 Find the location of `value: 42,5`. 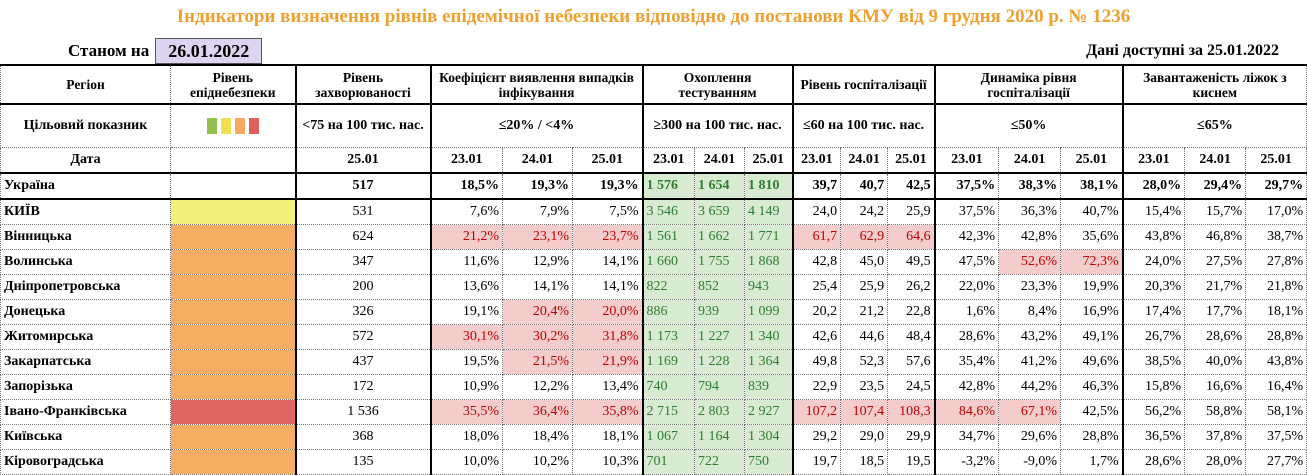

value: 42,5 is located at coordinates (911, 186).